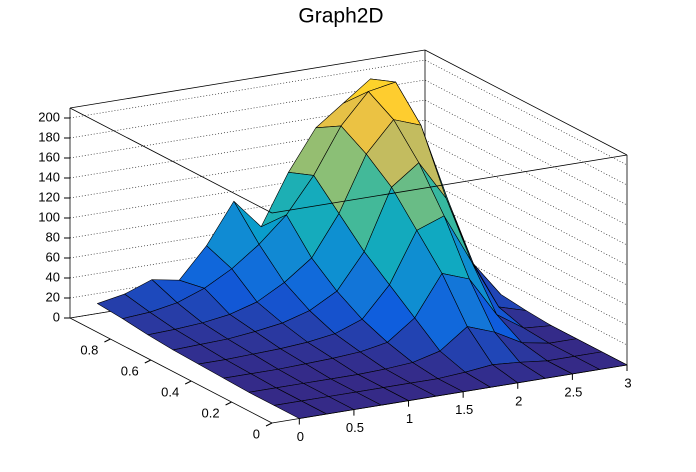 Image resolution: width=696 pixels, height=472 pixels. I want to click on z-tick-label: 160, so click(49, 156).